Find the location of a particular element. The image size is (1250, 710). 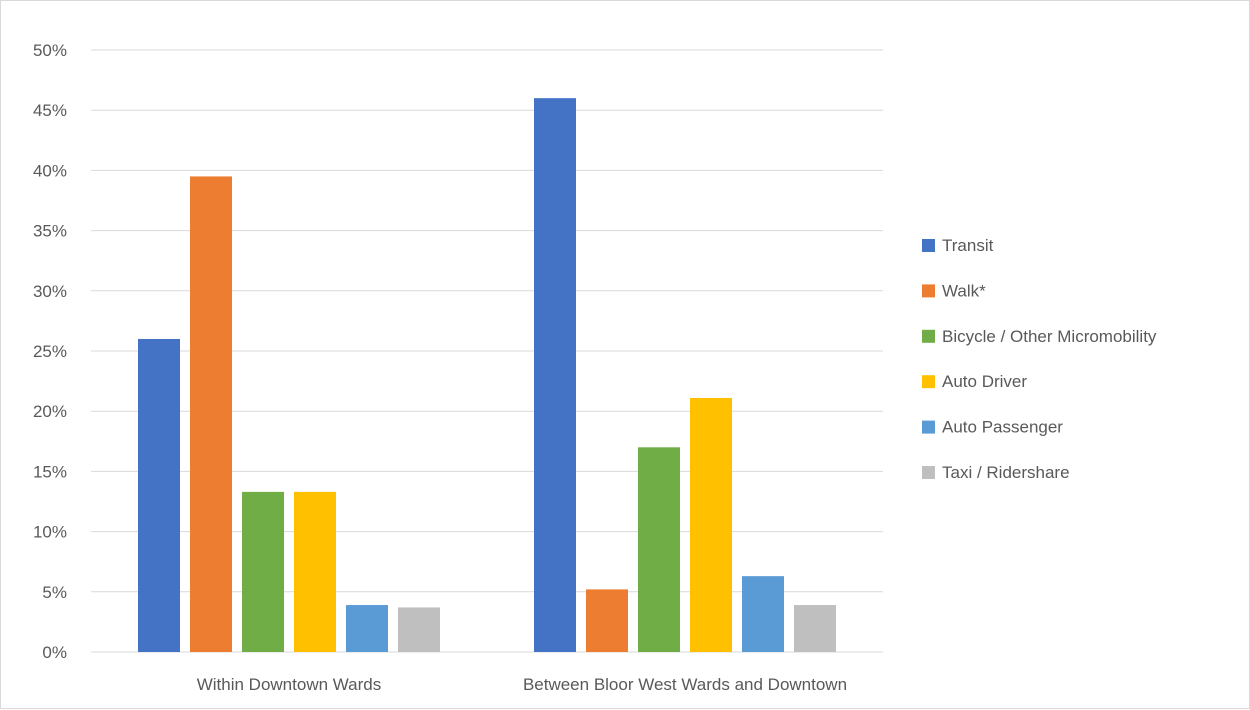

y-tick-label: 30% is located at coordinates (50, 291).